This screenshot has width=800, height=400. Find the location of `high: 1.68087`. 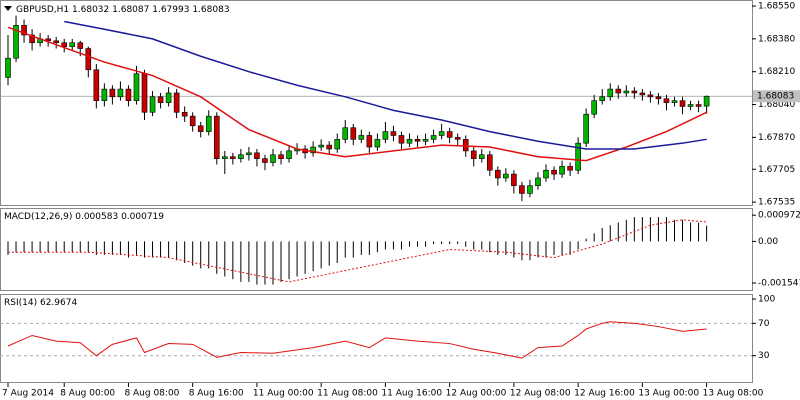

high: 1.68087 is located at coordinates (130, 10).